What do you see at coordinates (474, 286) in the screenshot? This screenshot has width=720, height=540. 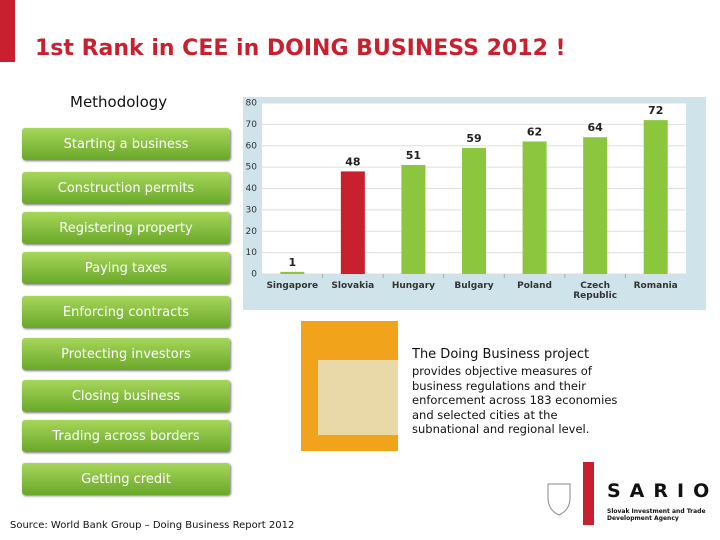 I see `x-tick-label: Bulgary` at bounding box center [474, 286].